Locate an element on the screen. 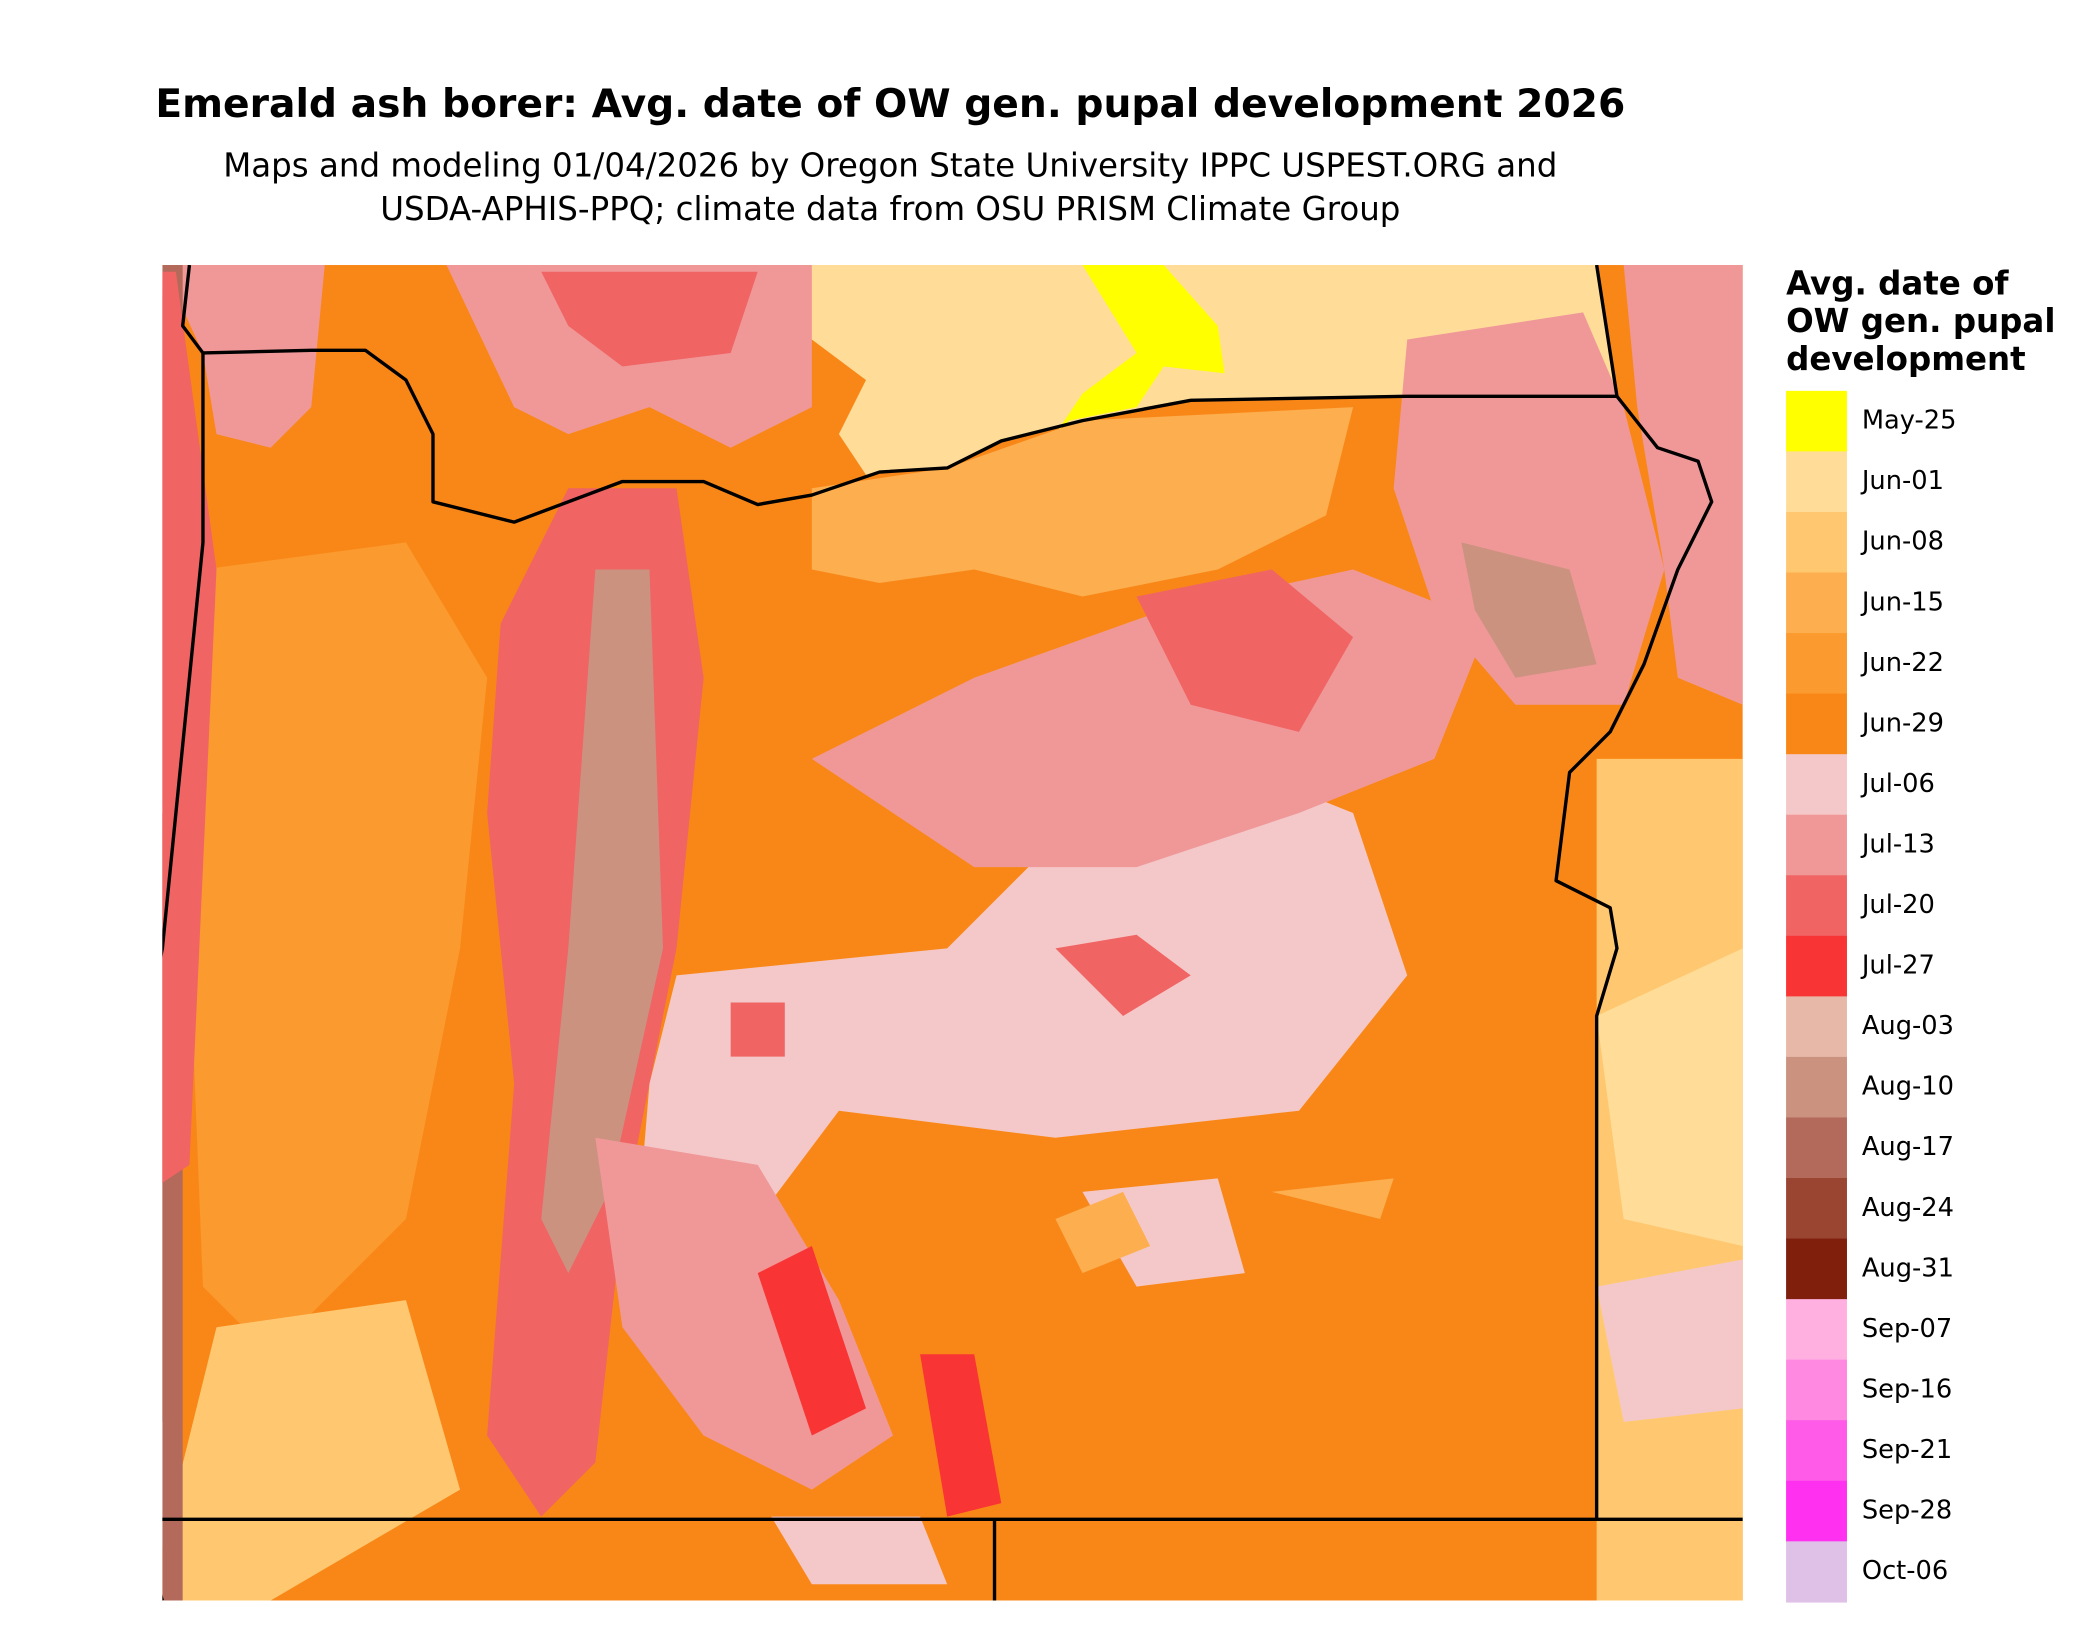  legend-title: OW gen. pupal is located at coordinates (1920, 321).